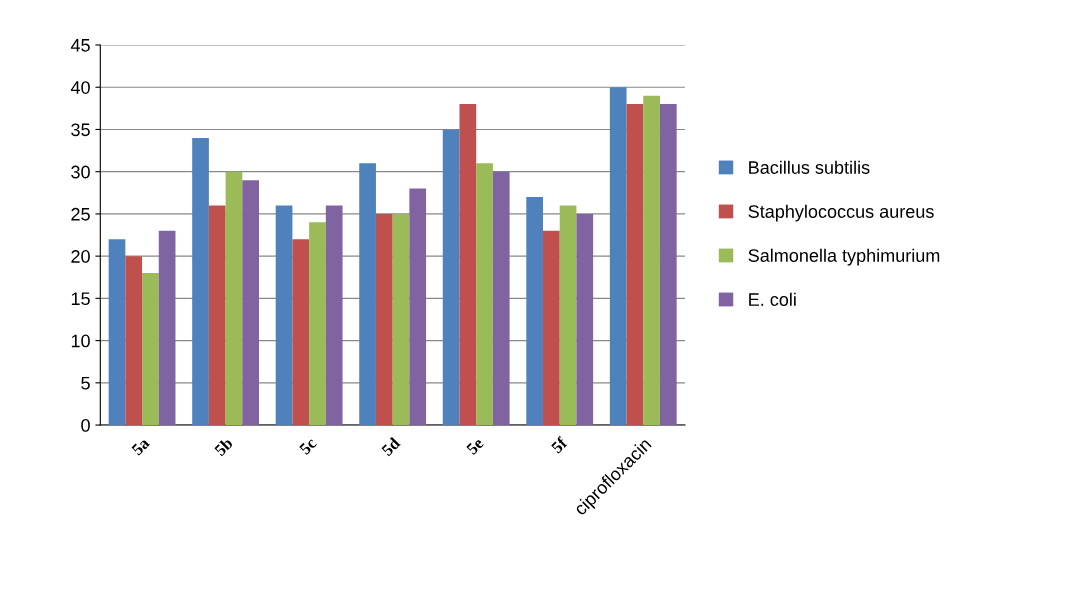 The height and width of the screenshot is (592, 1067). Describe the element at coordinates (80, 214) in the screenshot. I see `y-tick-label: 25` at that location.